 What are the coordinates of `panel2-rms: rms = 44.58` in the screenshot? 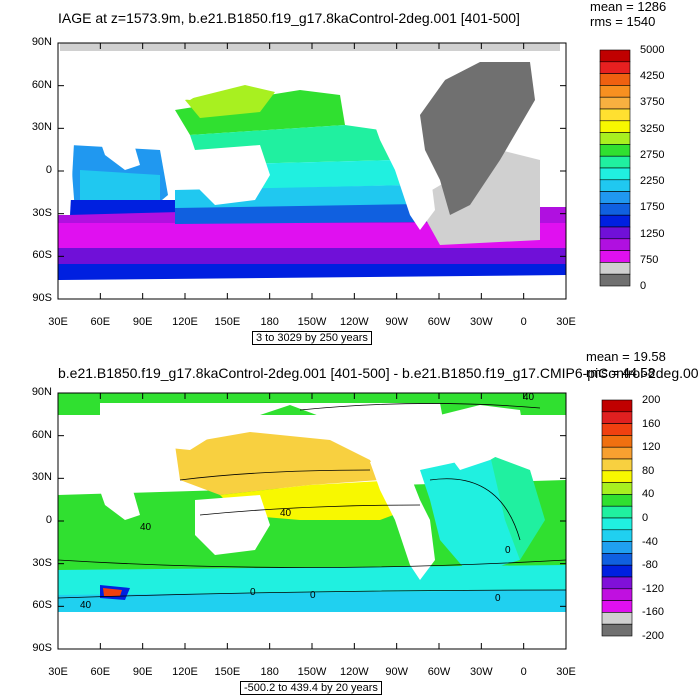 It's located at (621, 372).